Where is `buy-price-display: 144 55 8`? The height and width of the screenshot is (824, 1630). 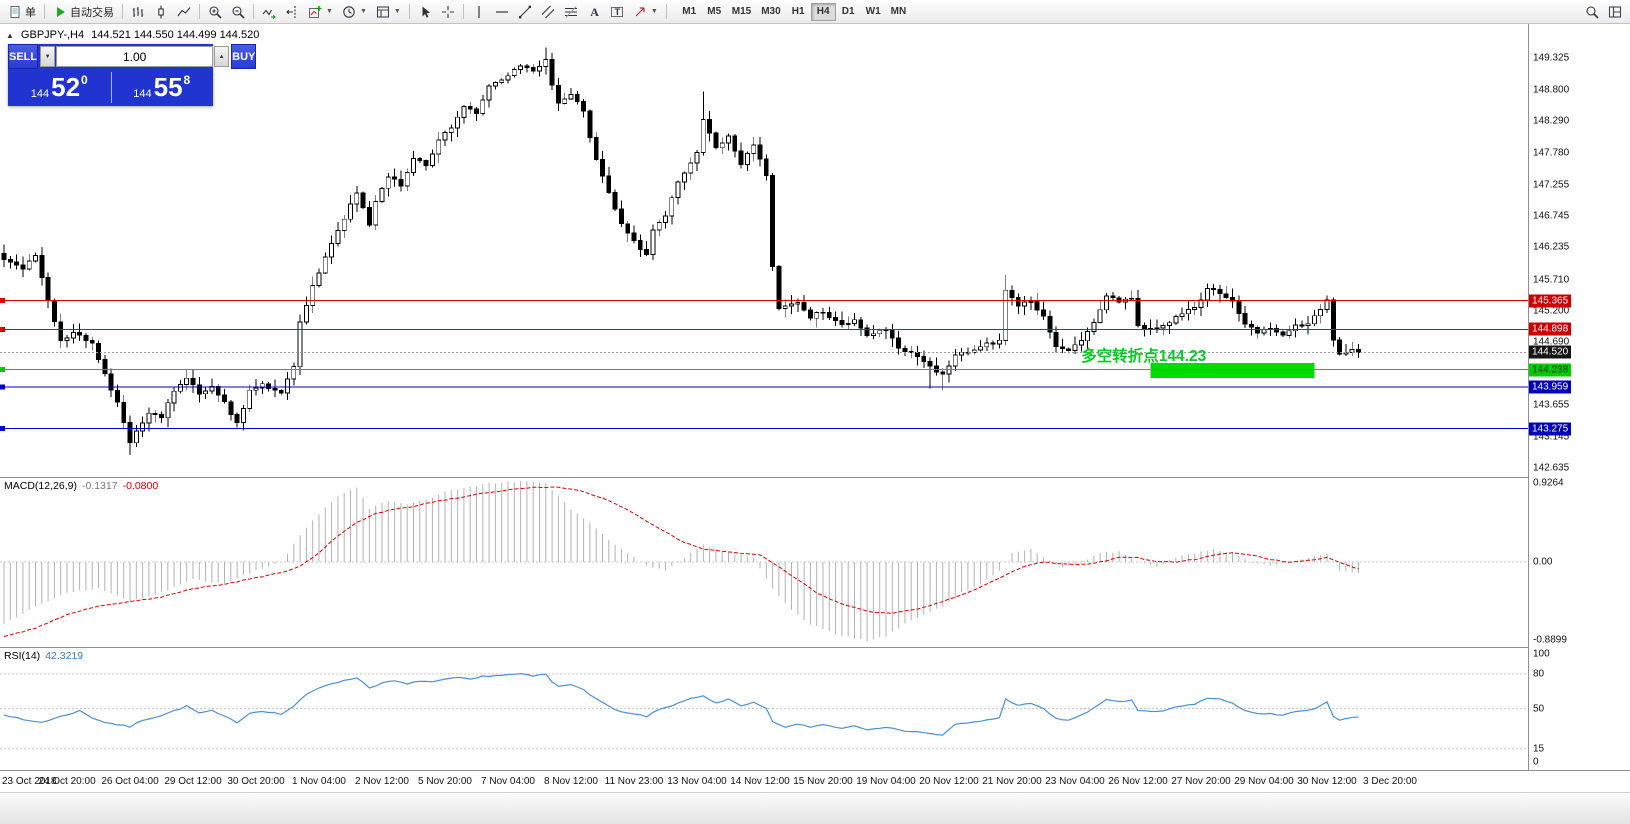 buy-price-display: 144 55 8 is located at coordinates (162, 87).